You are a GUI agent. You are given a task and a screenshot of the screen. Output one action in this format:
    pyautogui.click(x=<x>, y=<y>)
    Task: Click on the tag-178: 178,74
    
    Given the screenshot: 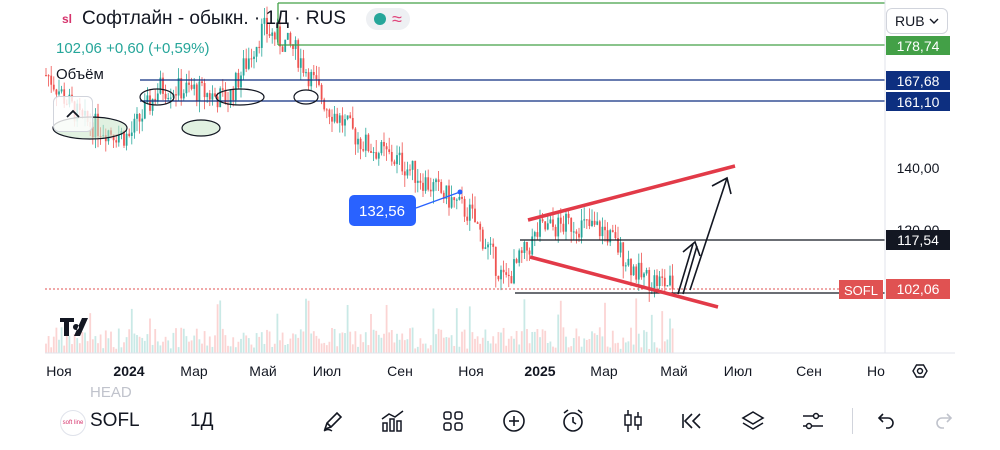 What is the action you would take?
    pyautogui.click(x=918, y=45)
    